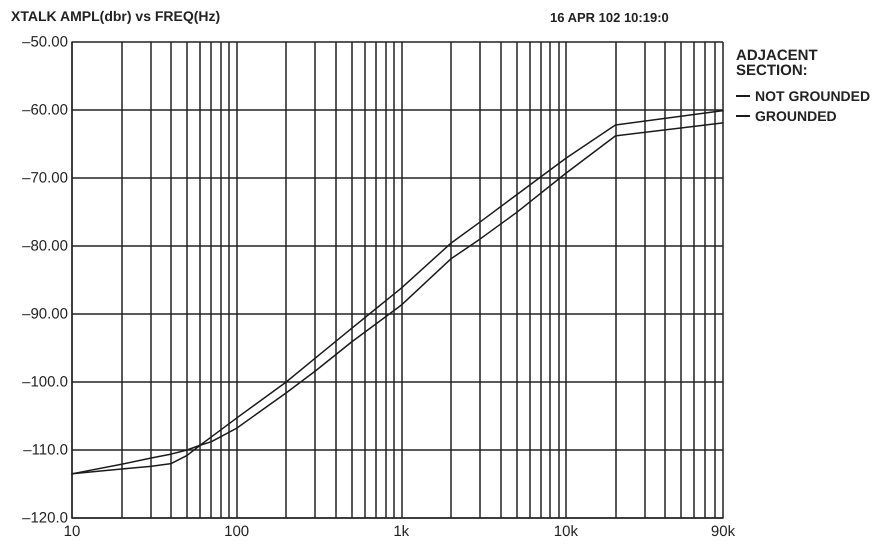 The image size is (891, 544). I want to click on chart-title: XTALK AMPL(dbr) vs FREQ(Hz), so click(115, 16).